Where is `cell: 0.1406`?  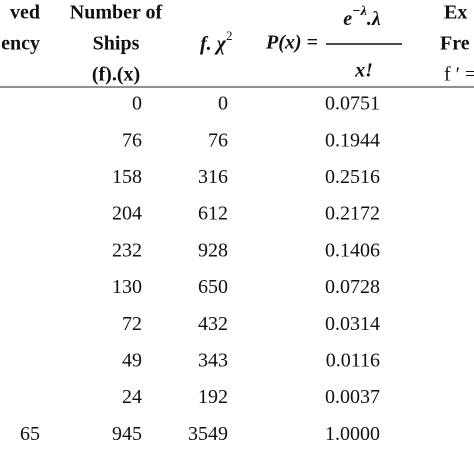
cell: 0.1406 is located at coordinates (352, 250).